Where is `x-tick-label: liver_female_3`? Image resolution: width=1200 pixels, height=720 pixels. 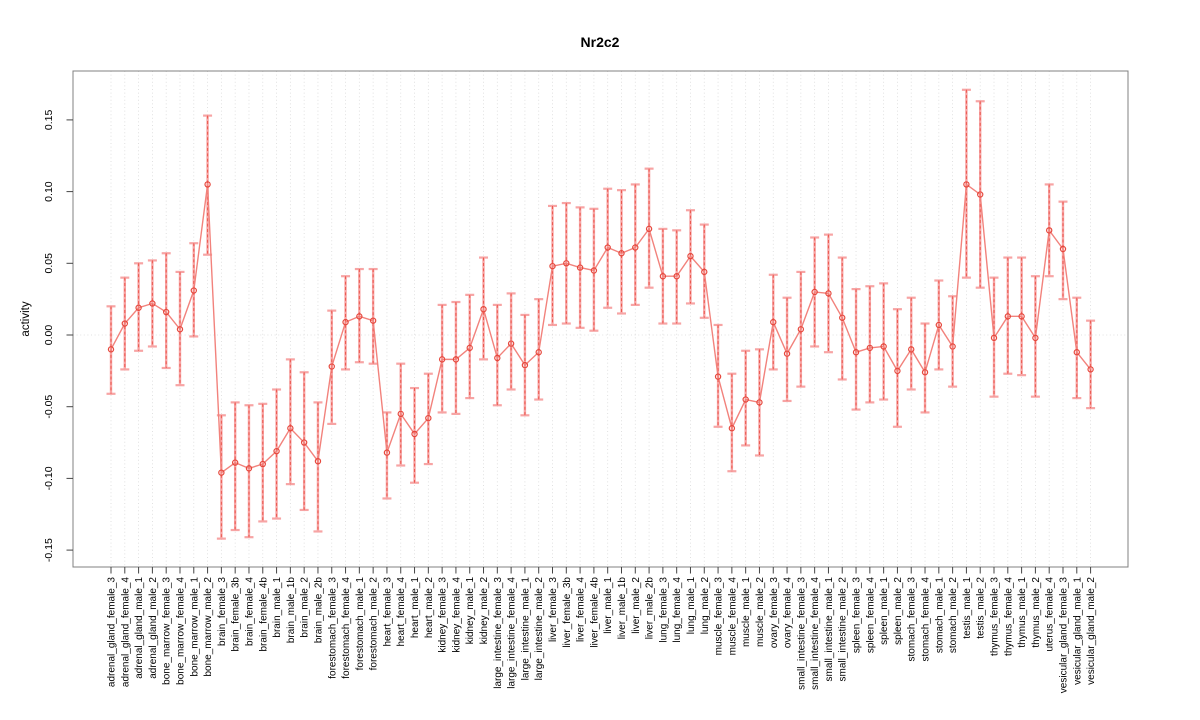 x-tick-label: liver_female_3 is located at coordinates (553, 609).